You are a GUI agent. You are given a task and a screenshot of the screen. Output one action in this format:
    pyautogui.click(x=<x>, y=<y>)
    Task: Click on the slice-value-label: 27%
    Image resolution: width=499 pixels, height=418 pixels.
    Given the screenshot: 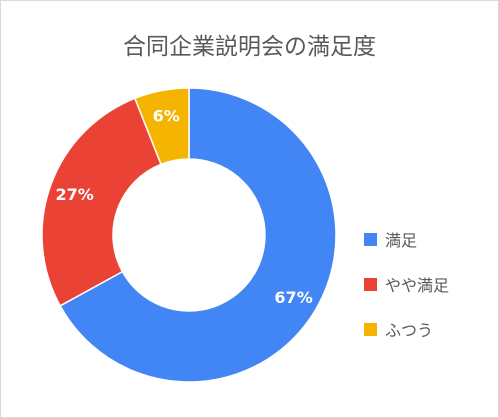 What is the action you would take?
    pyautogui.click(x=75, y=194)
    